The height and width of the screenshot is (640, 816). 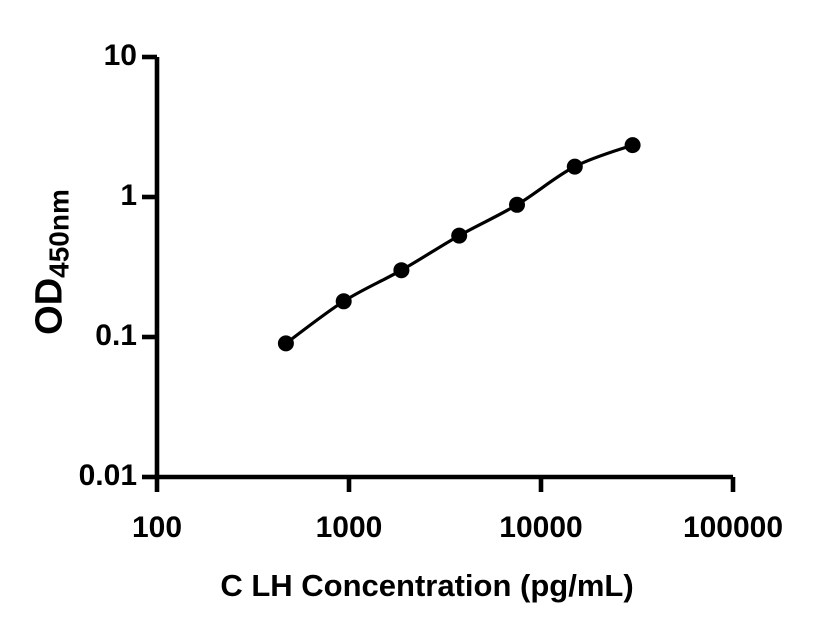 I want to click on x-tick-label-10000: 10000, so click(x=540, y=527).